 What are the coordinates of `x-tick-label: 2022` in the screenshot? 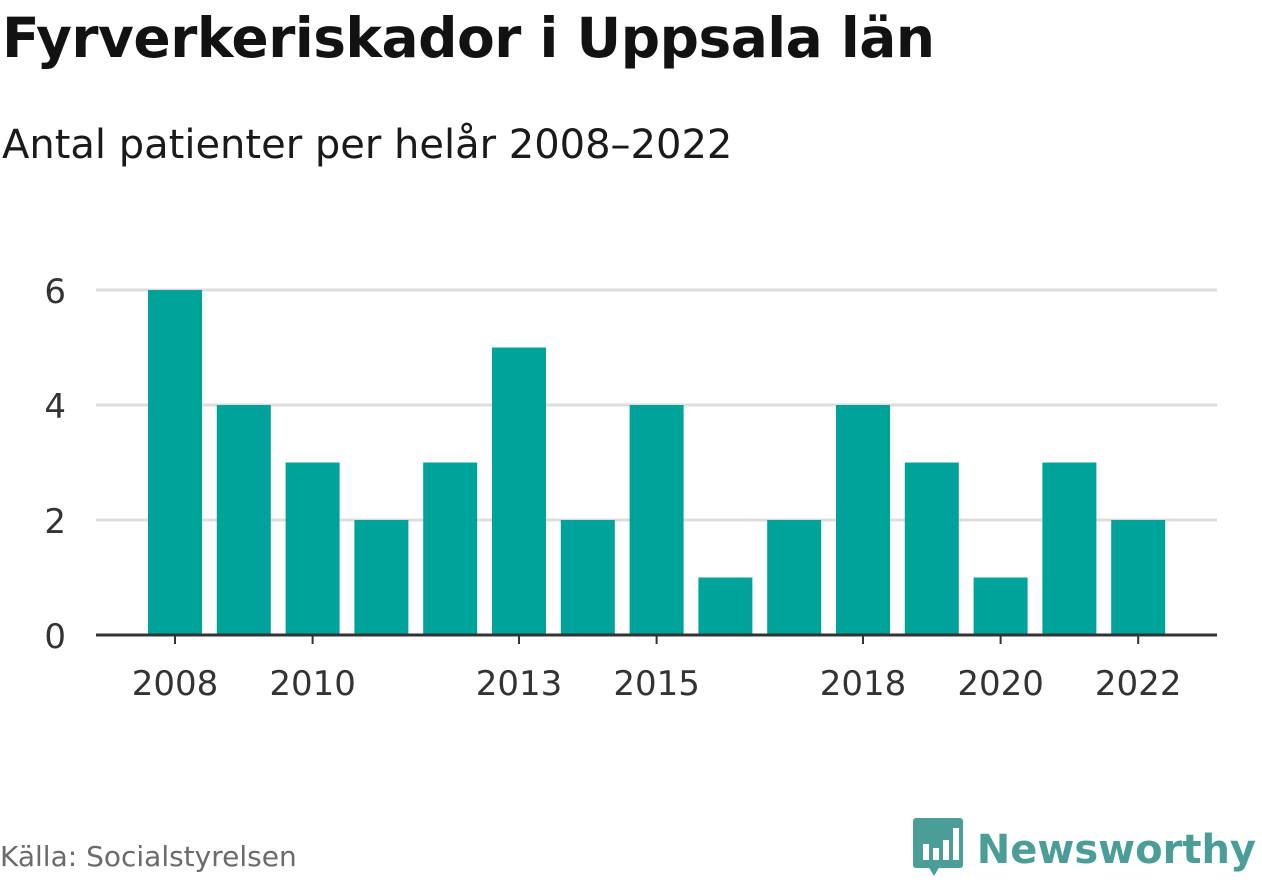 It's located at (1138, 684).